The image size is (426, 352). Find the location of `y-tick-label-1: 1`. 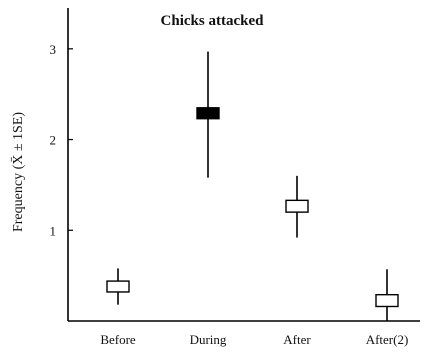

y-tick-label-1: 1 is located at coordinates (53, 230).